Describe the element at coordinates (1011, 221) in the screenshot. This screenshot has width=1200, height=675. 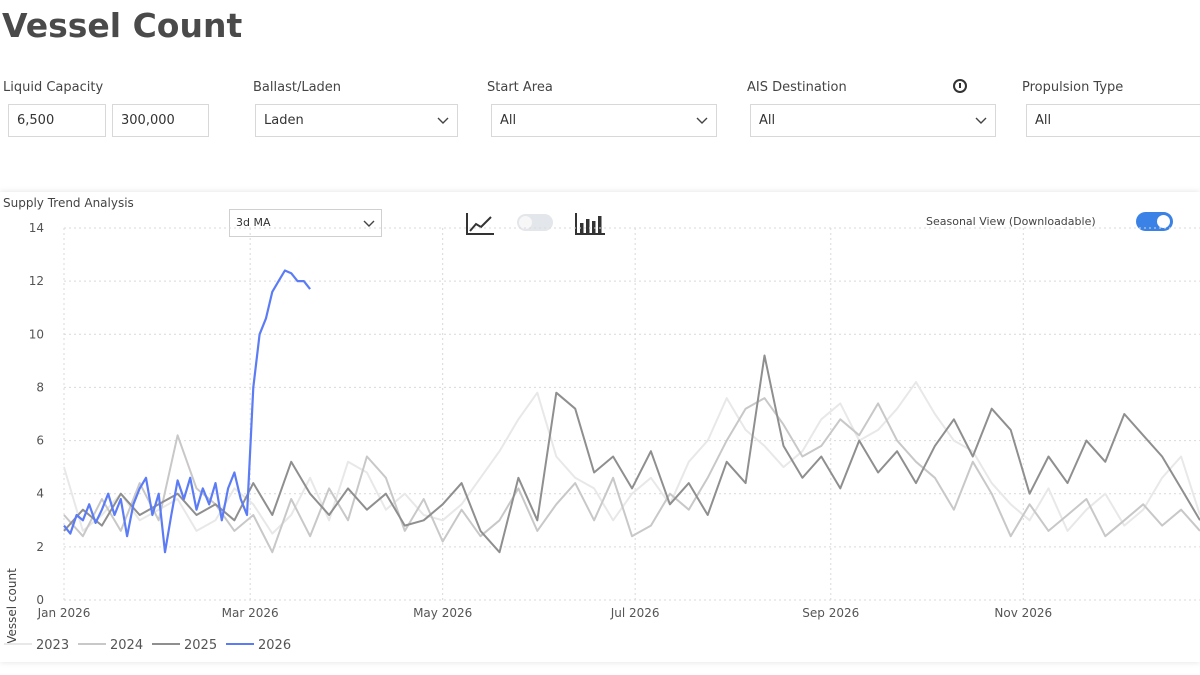
I see `seasonal-view-label: Seasonal View (Downloadable)` at that location.